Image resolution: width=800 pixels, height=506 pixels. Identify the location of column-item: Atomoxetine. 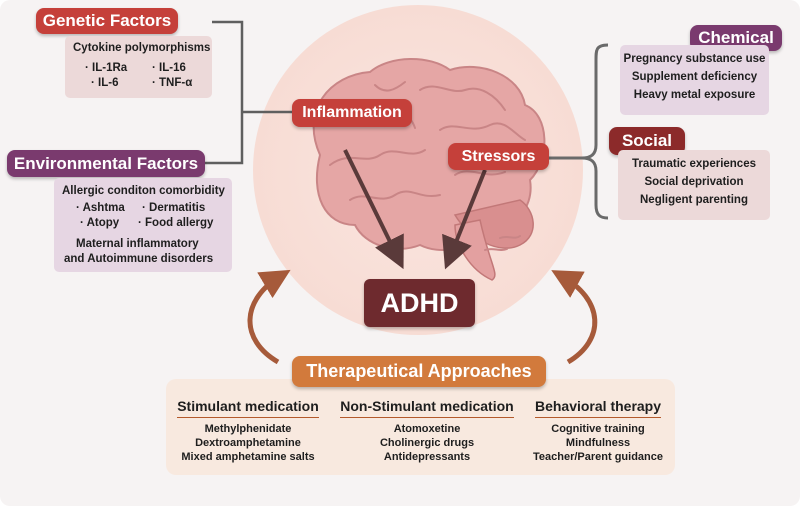
(427, 429).